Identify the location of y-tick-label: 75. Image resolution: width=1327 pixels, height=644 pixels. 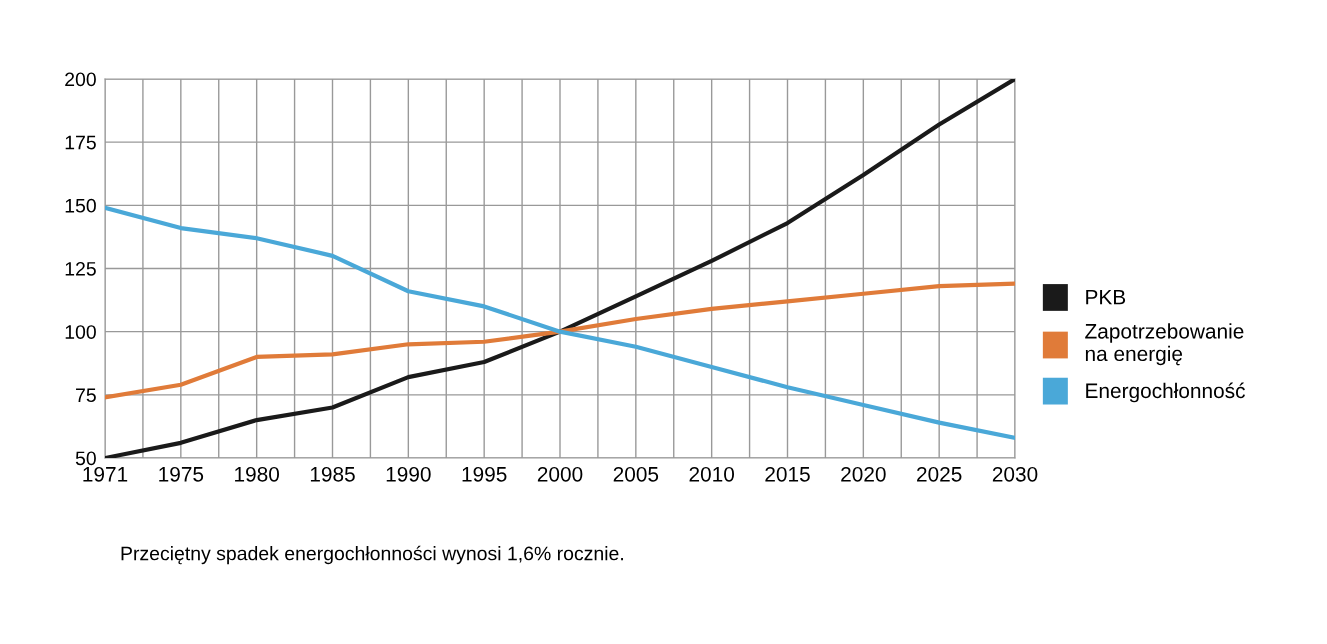
(86, 395).